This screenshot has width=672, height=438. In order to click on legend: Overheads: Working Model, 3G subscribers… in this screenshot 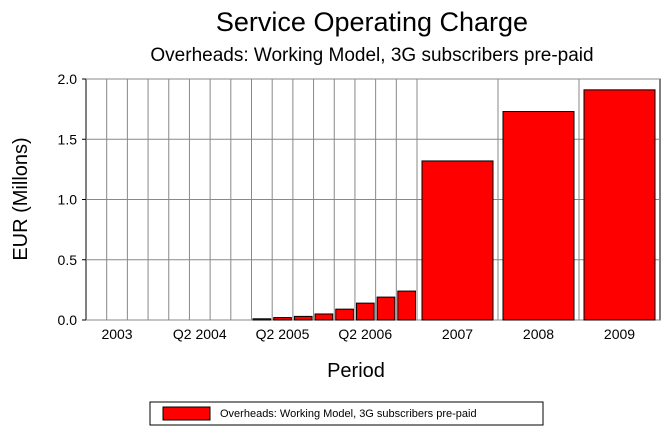, I will do `click(346, 413)`.